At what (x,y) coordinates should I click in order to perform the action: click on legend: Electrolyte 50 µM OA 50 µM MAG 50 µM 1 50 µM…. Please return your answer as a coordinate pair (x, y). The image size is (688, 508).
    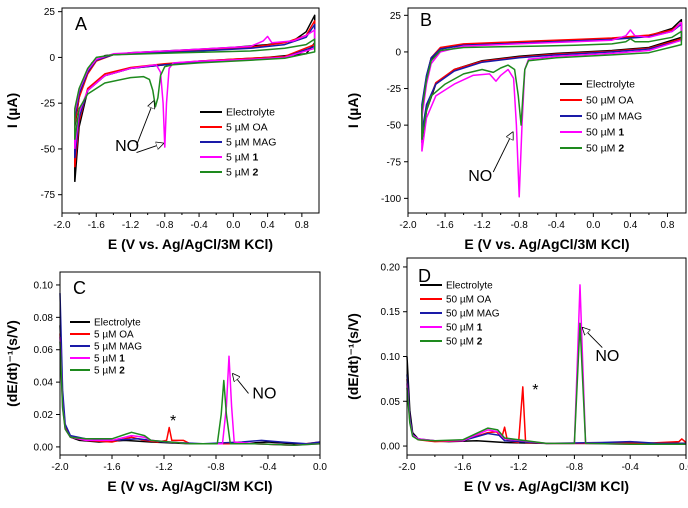
    Looking at the image, I should click on (601, 117).